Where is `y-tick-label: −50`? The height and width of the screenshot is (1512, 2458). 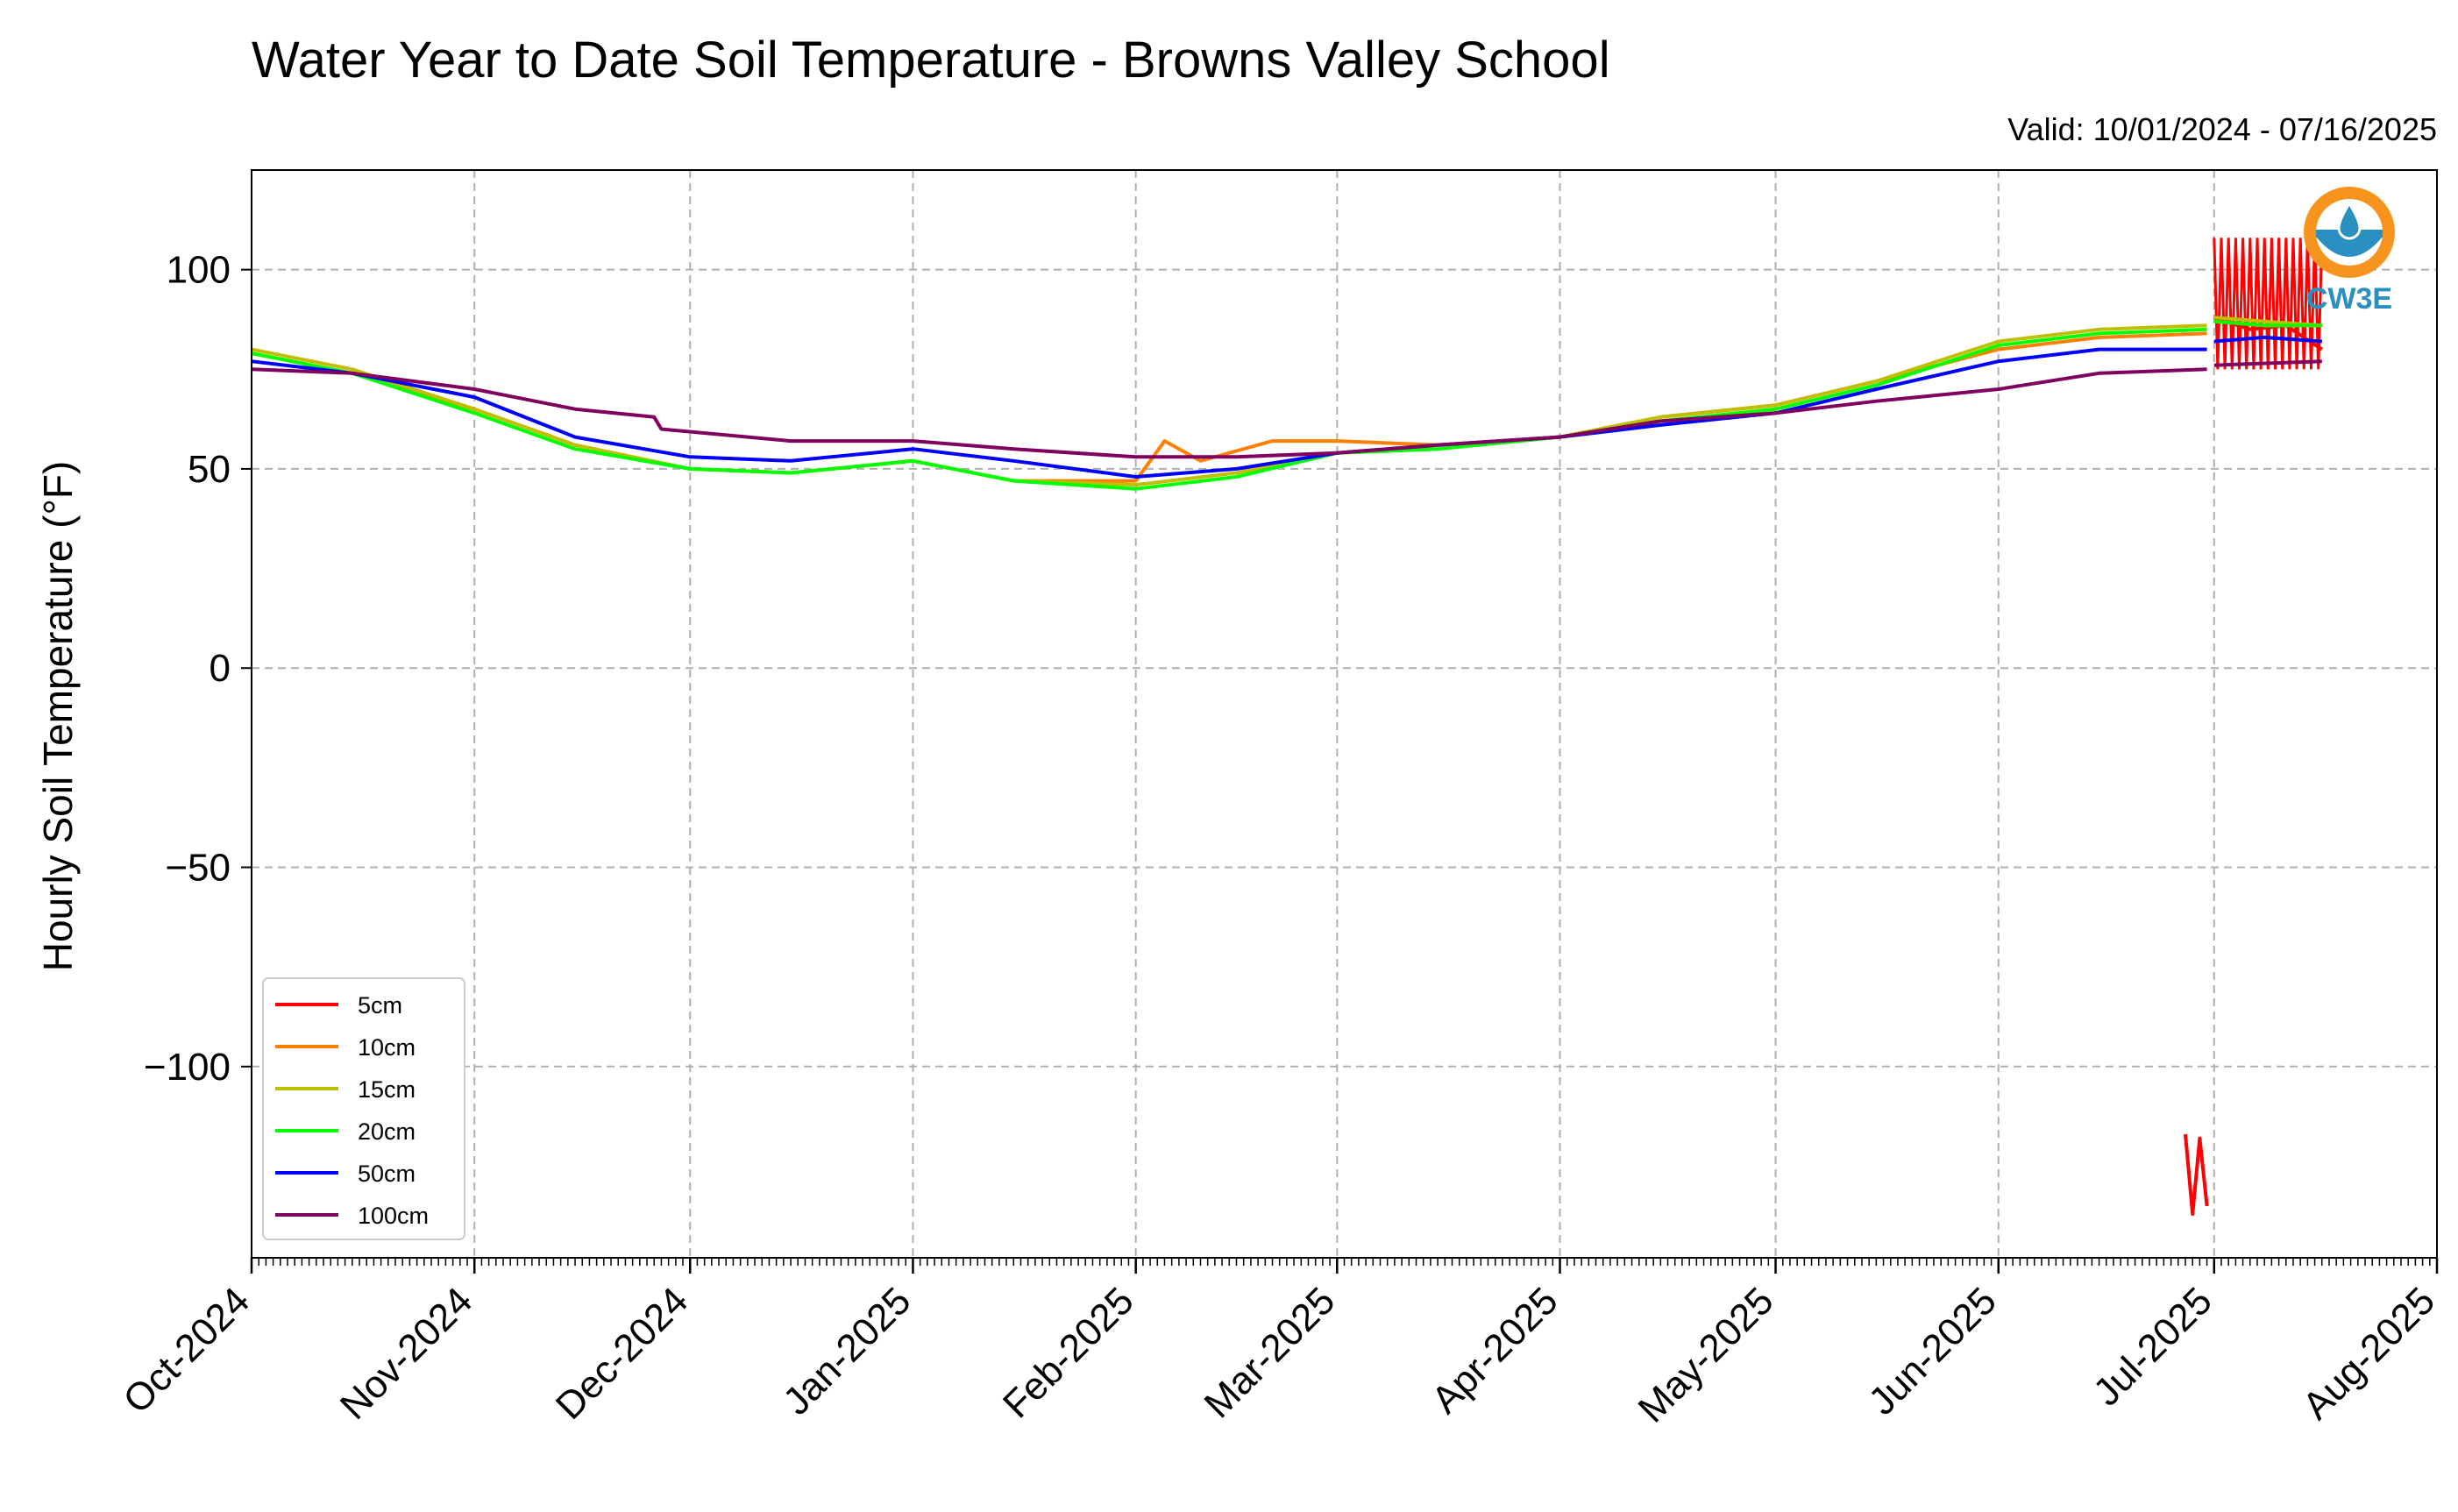 y-tick-label: −50 is located at coordinates (198, 868).